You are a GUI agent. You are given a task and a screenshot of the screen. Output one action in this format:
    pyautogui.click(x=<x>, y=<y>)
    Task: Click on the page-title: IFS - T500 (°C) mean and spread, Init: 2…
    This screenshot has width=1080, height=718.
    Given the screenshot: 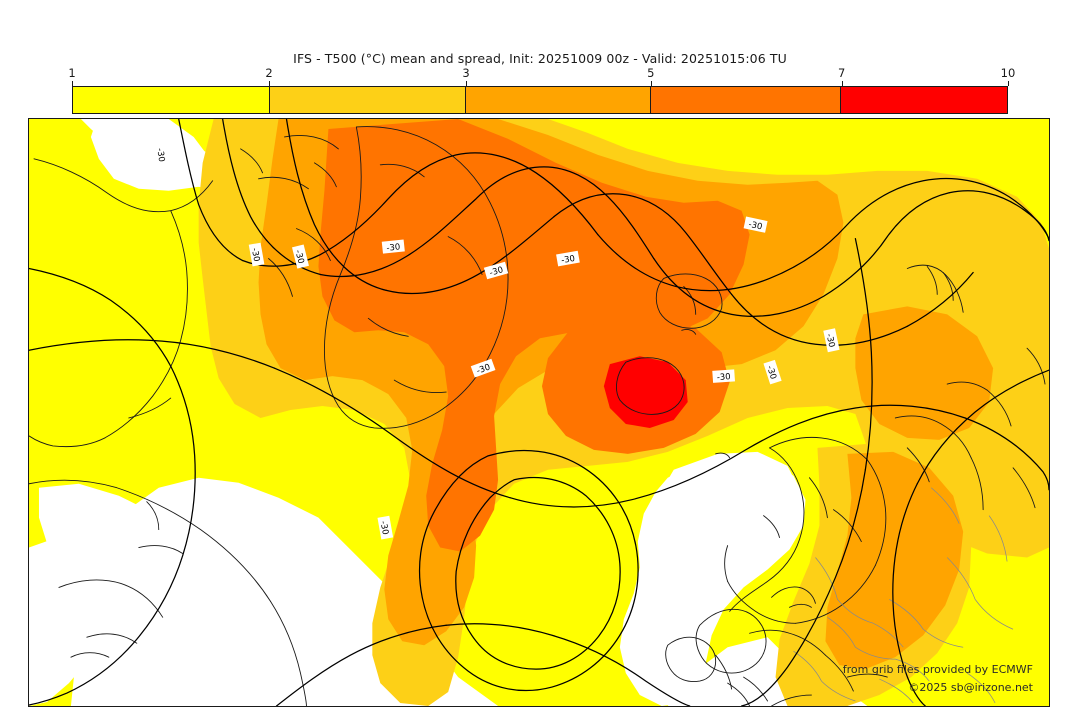 What is the action you would take?
    pyautogui.click(x=540, y=58)
    